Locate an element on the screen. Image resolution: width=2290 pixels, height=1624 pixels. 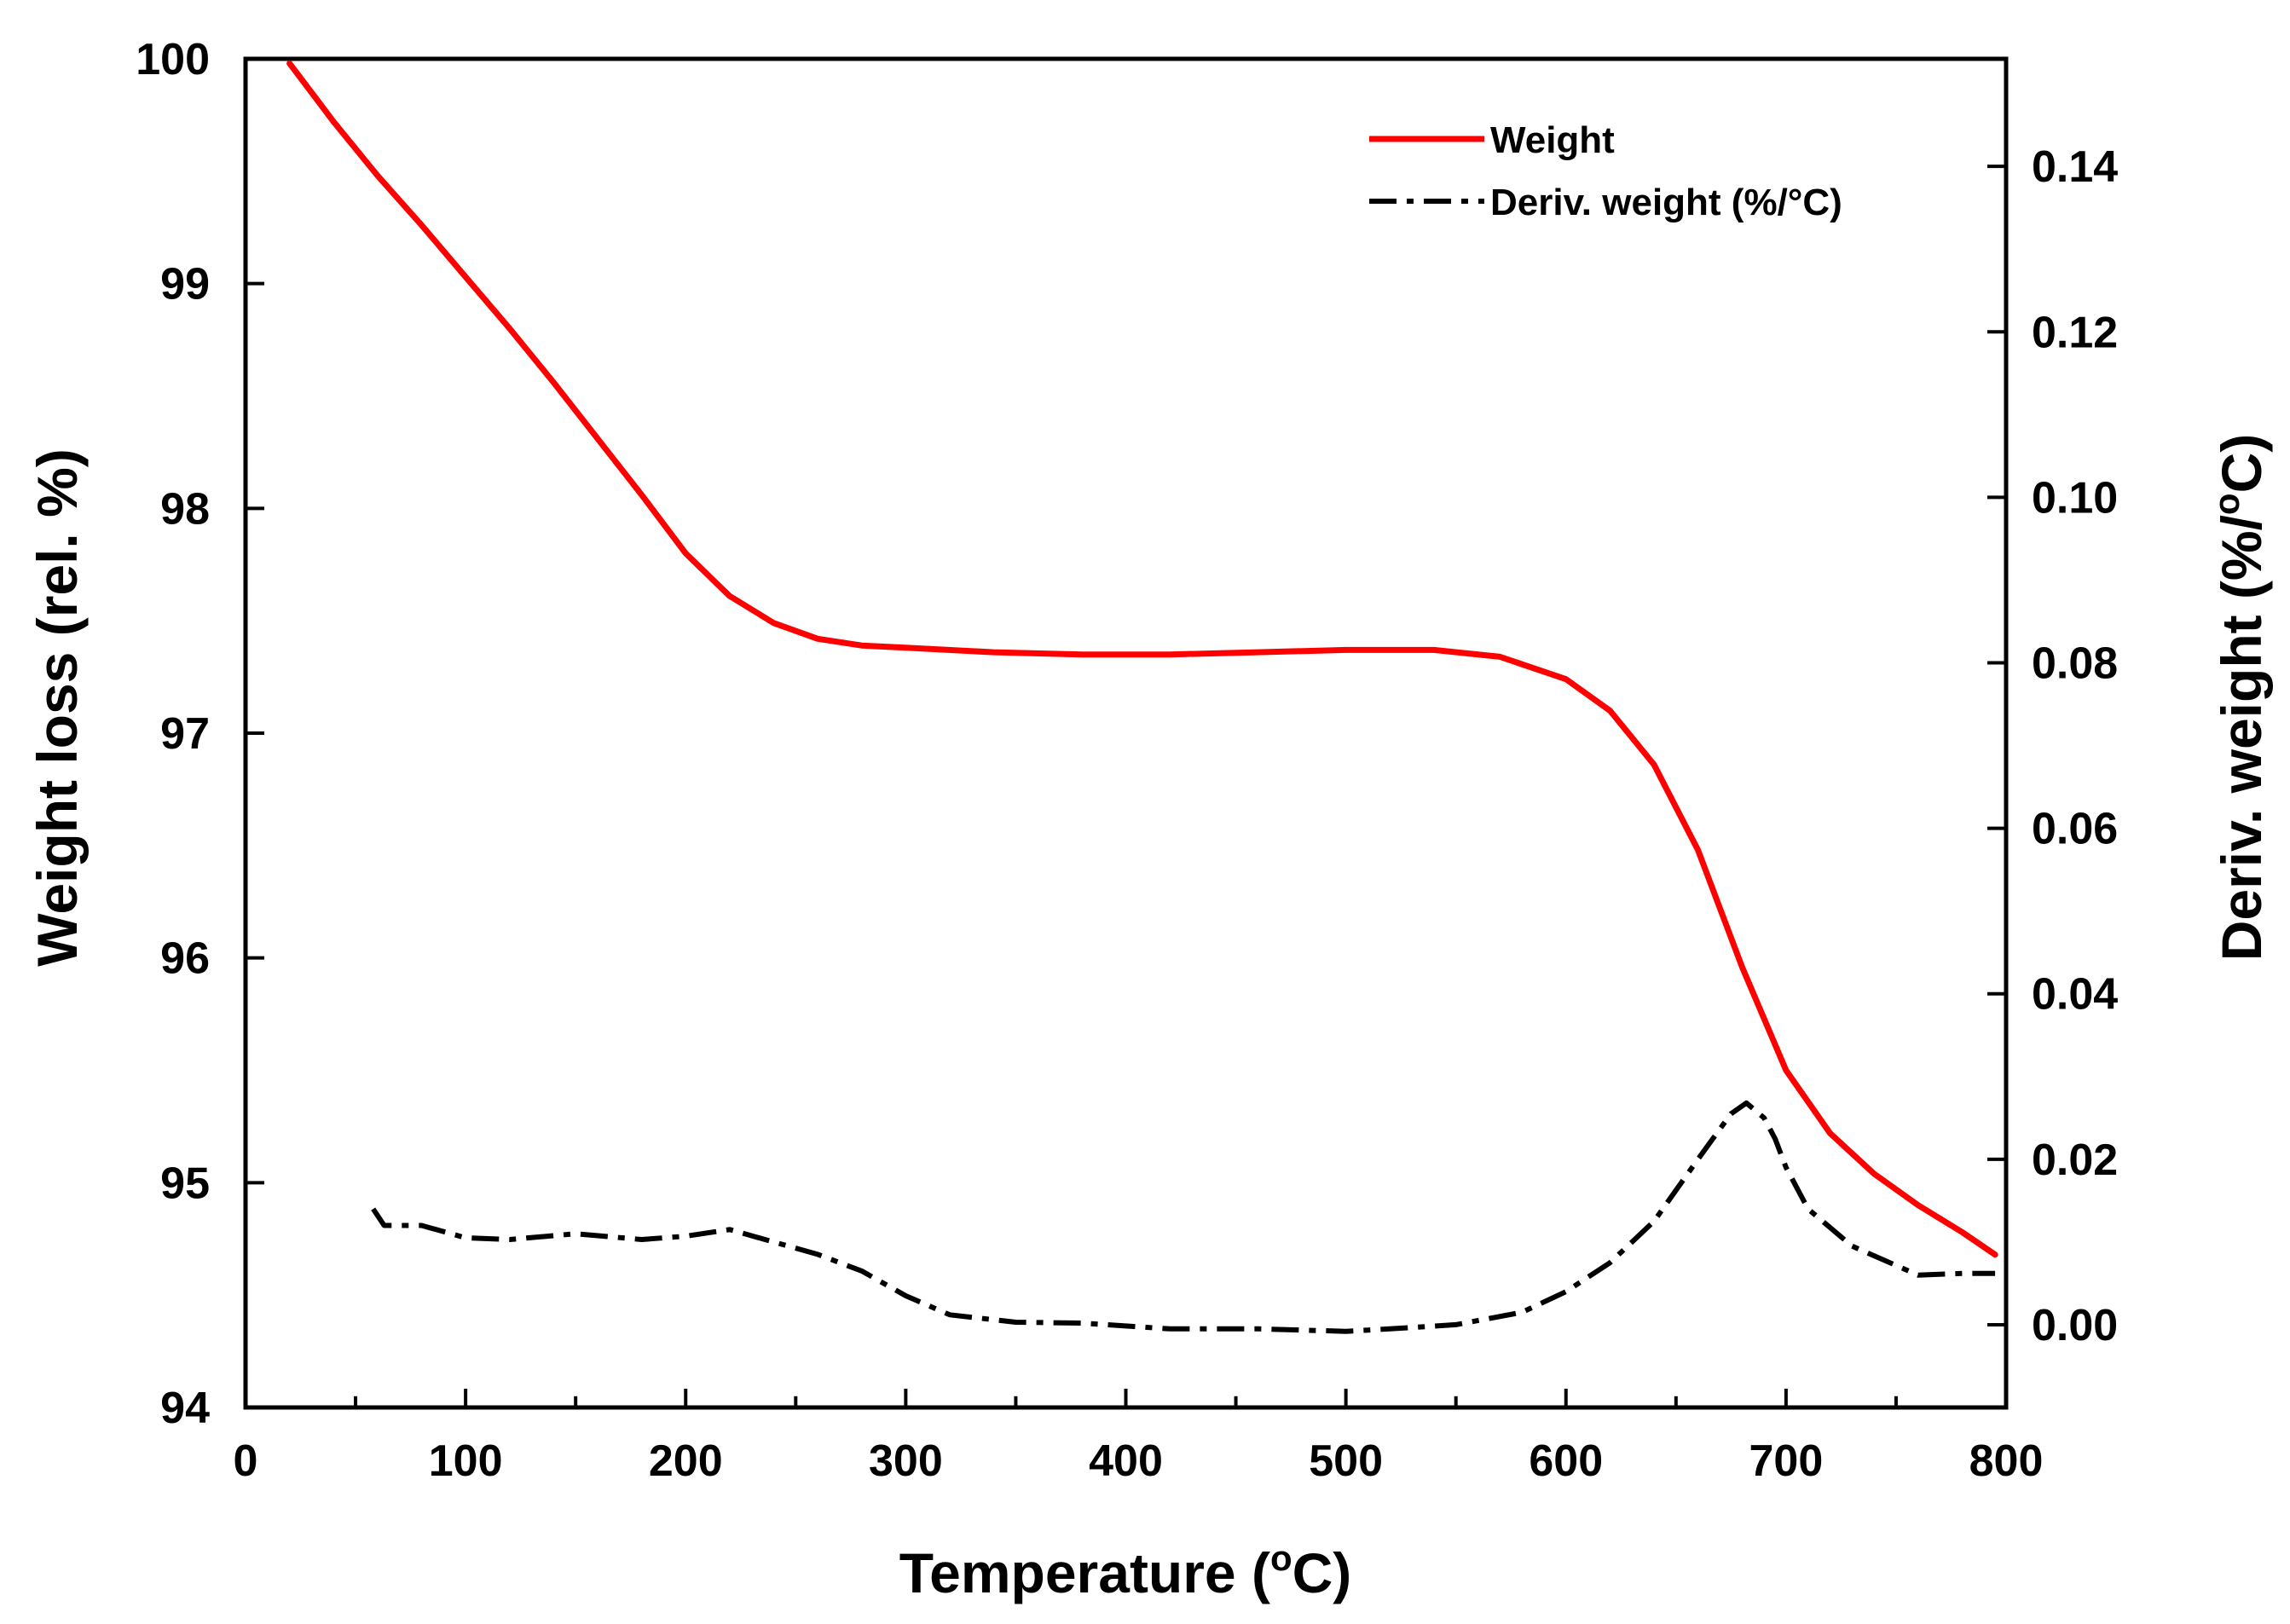
y-left-tick-label: 94 is located at coordinates (185, 1408).